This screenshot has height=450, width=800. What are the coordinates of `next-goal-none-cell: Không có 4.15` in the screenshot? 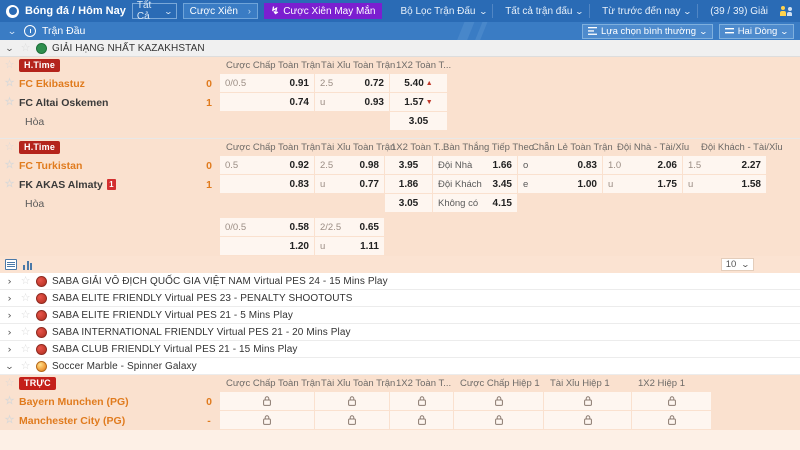 It's located at (475, 203).